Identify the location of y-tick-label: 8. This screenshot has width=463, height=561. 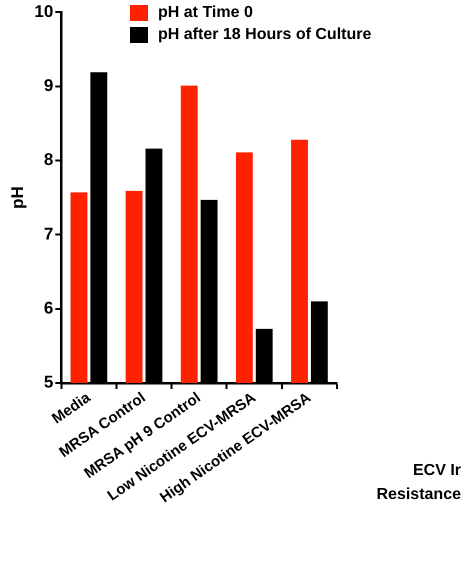
(49, 160).